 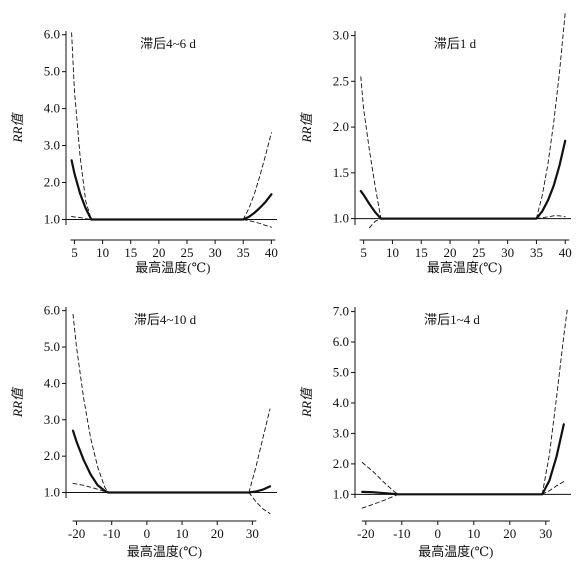 What do you see at coordinates (165, 319) in the screenshot?
I see `panel-title: 滞后4~10 d` at bounding box center [165, 319].